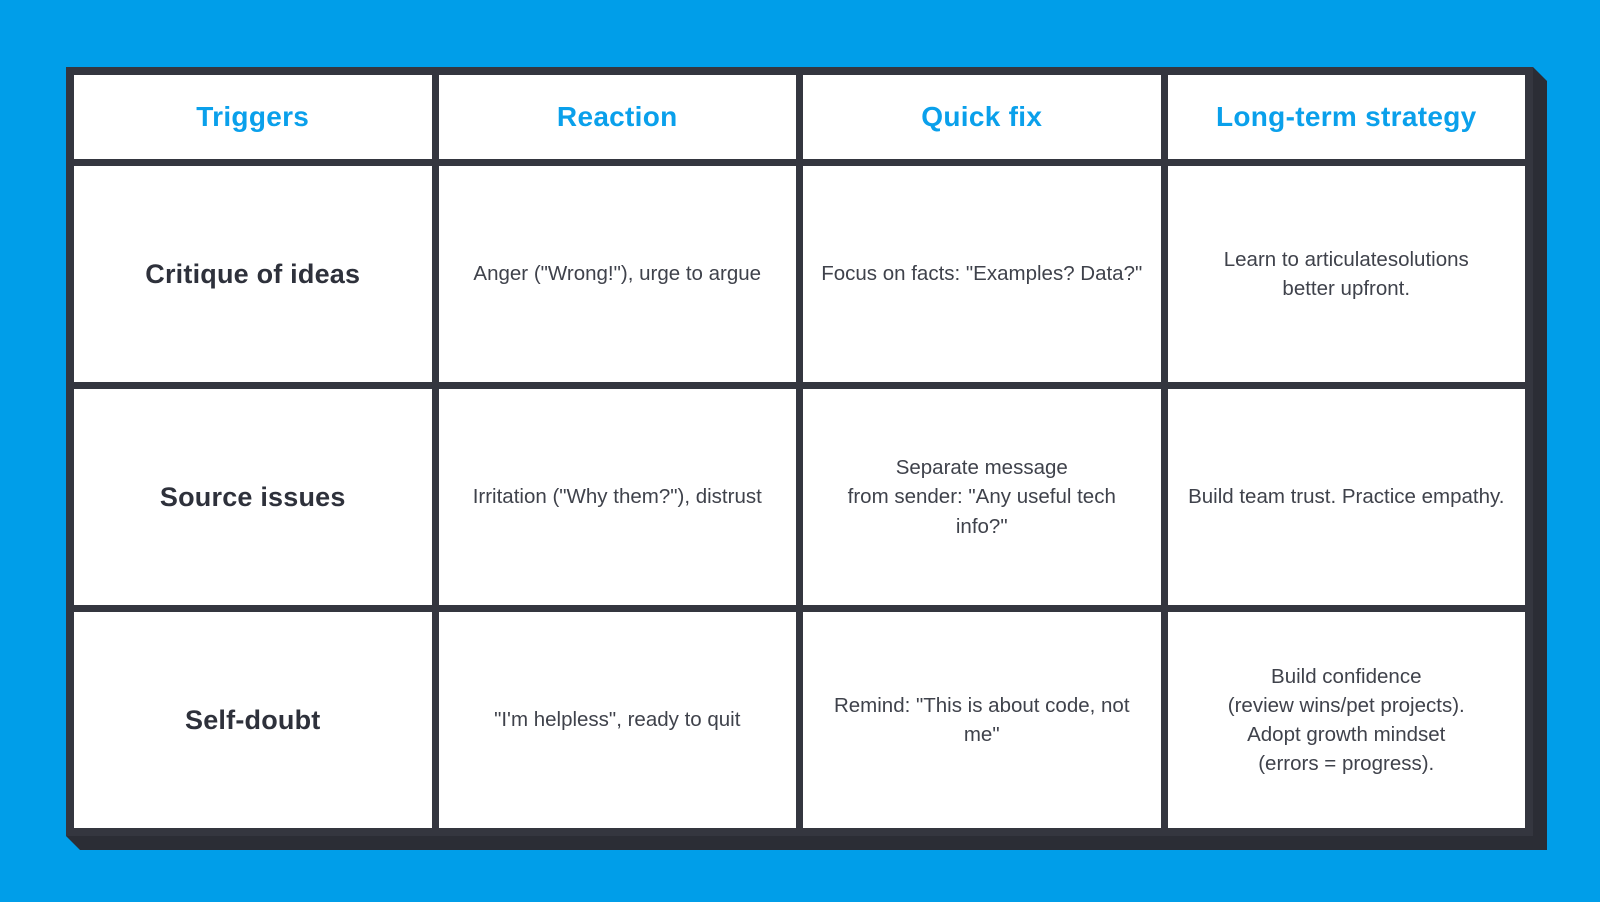 This screenshot has width=1600, height=902. Describe the element at coordinates (617, 720) in the screenshot. I see `row3-reaction-cell: "I'm helpless", ready to quit` at that location.